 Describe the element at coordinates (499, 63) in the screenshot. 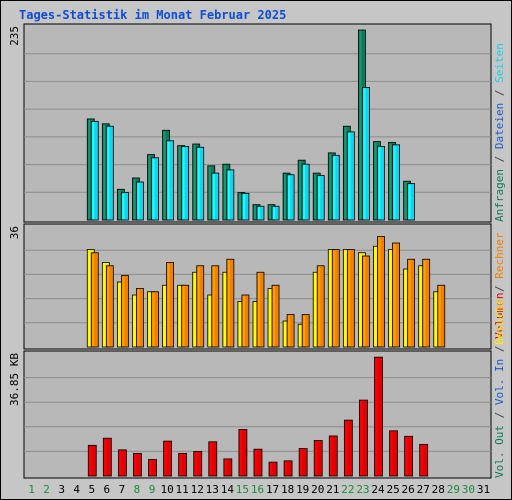

I see `legend-item-seiten: Seiten` at that location.